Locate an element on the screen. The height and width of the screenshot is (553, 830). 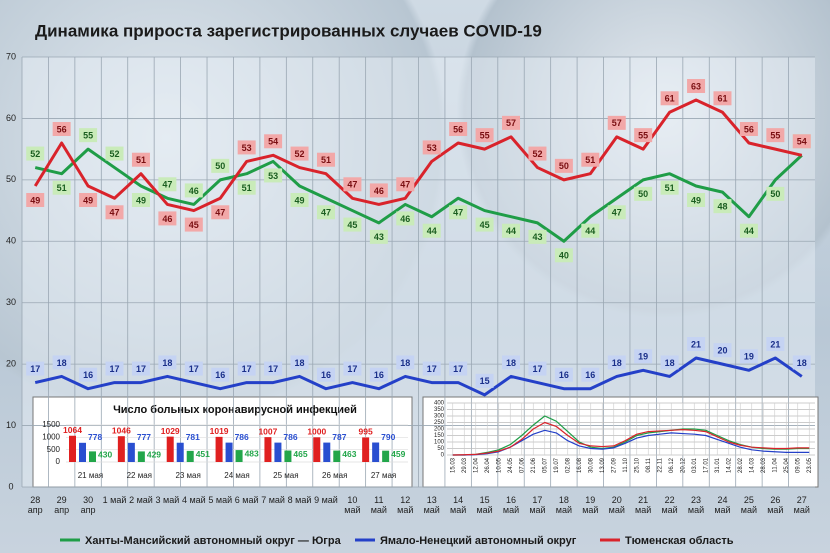
x-tick-label: 23 май is located at coordinates (696, 505).